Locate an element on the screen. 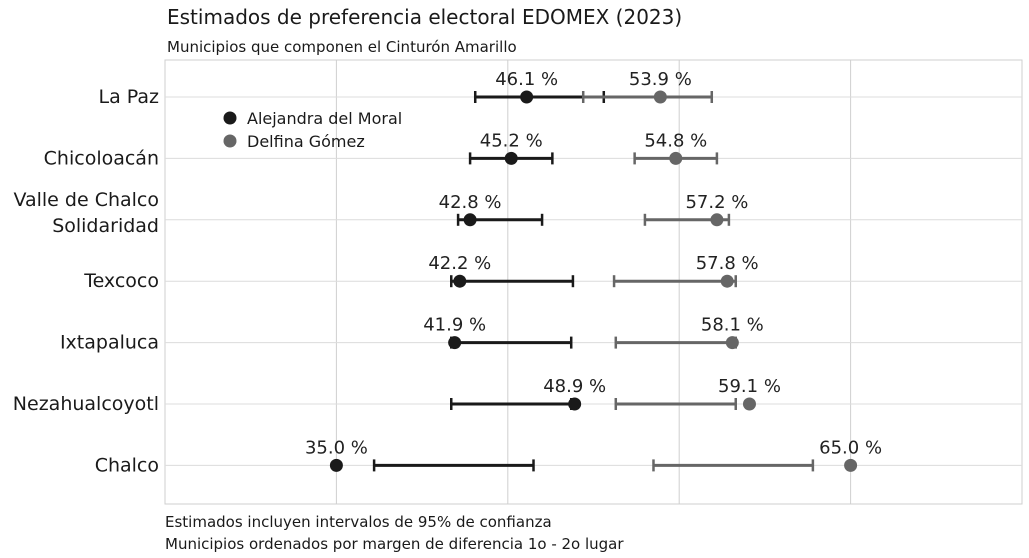 The width and height of the screenshot is (1029, 558). data-label: 42.2 % is located at coordinates (459, 263).